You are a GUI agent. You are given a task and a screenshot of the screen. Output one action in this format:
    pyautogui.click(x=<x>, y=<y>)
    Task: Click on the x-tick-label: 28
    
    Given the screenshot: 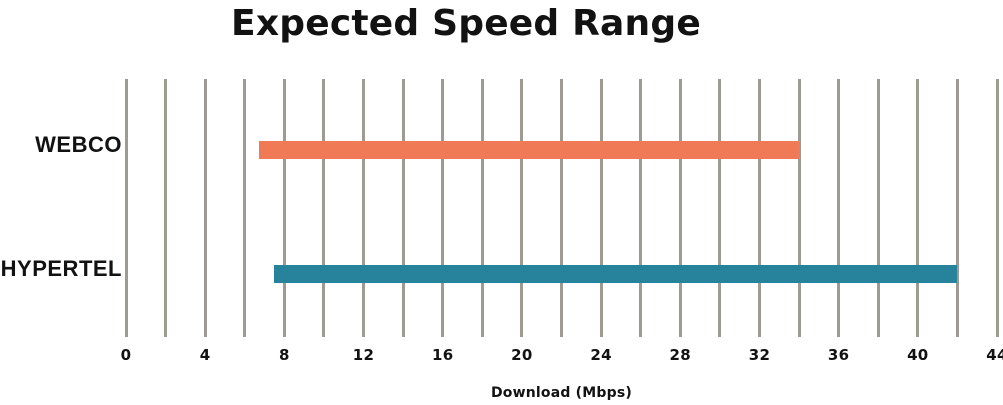 What is the action you would take?
    pyautogui.click(x=680, y=355)
    